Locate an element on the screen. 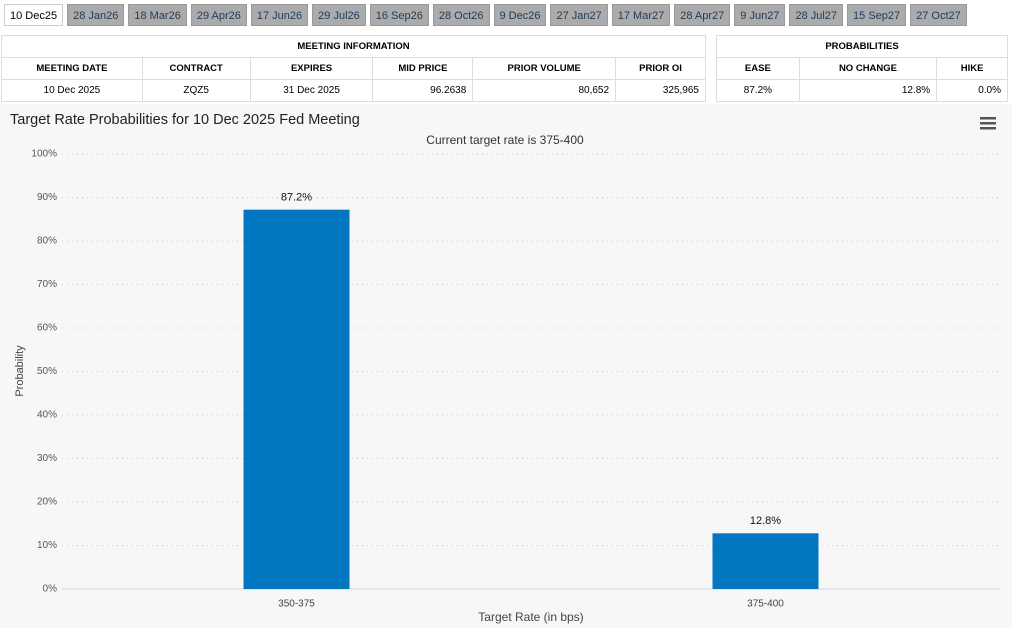  y-tick-label: 30% is located at coordinates (47, 458).